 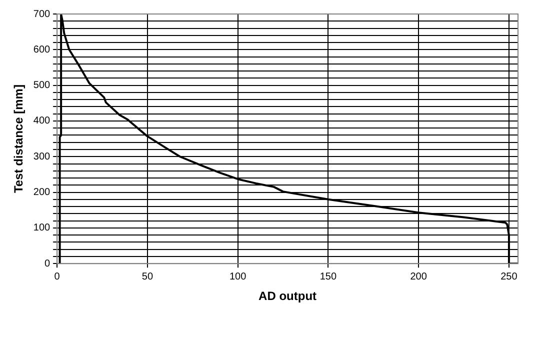 What do you see at coordinates (47, 264) in the screenshot?
I see `y-tick-label: 0` at bounding box center [47, 264].